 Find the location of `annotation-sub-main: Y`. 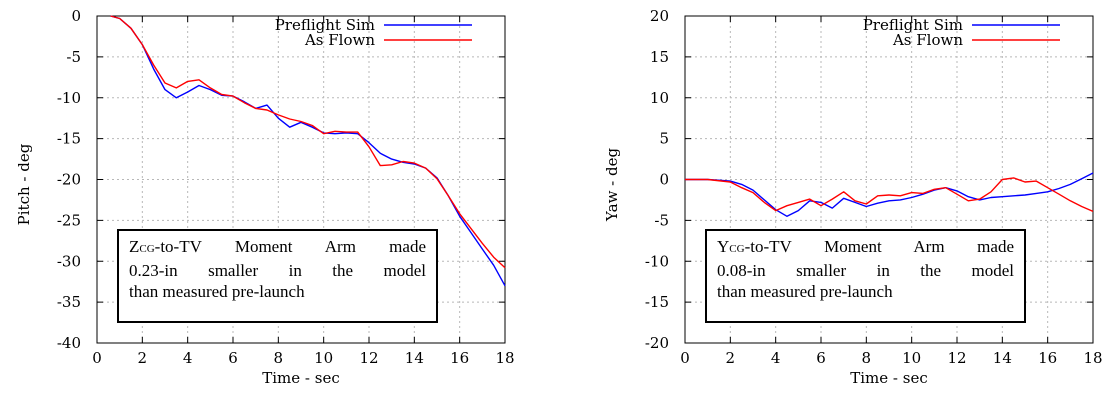

annotation-sub-main: Y is located at coordinates (723, 246).